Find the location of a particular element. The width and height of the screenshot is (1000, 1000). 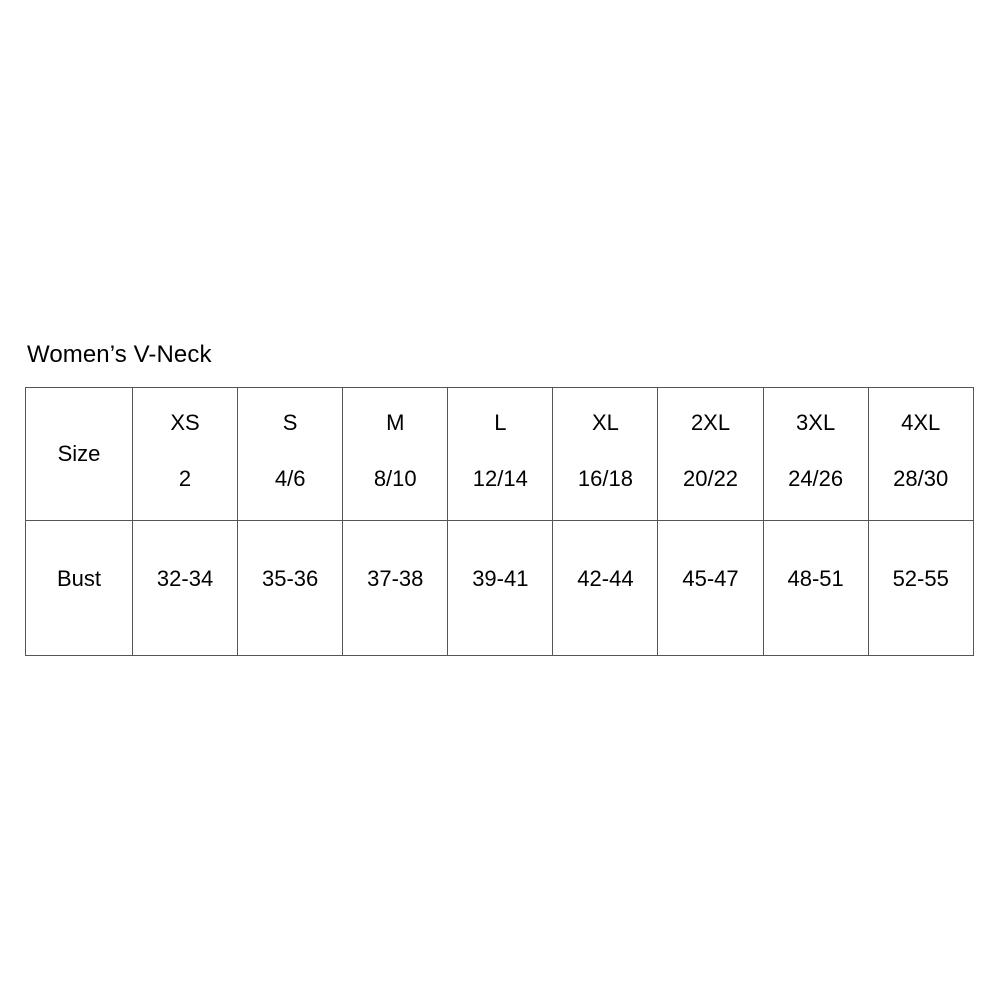

size-header-stack-s: S 4/6 is located at coordinates (290, 454).